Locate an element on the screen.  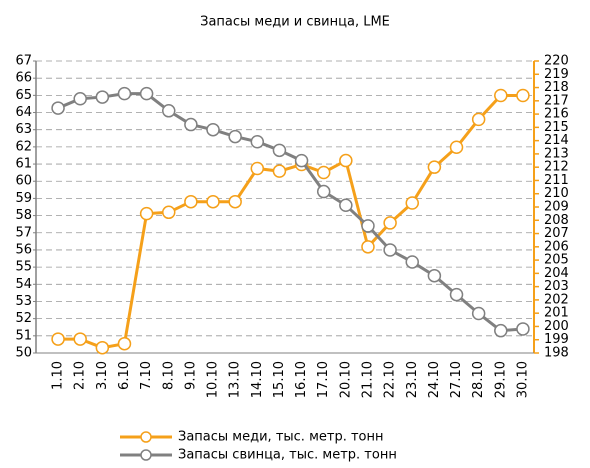
x-tick-label: 13.10 is located at coordinates (235, 379).